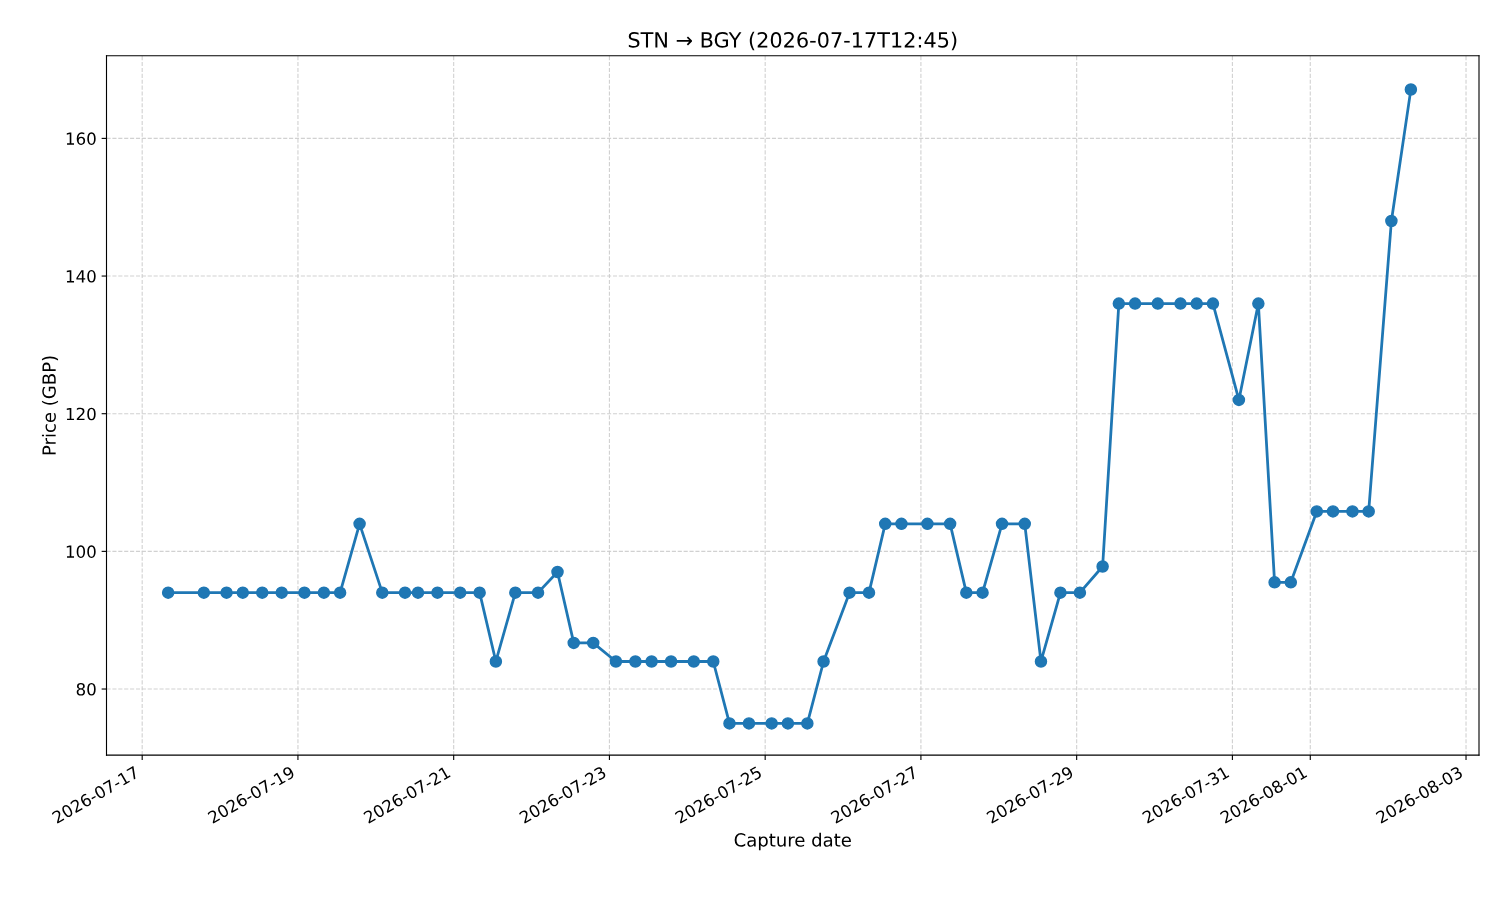 This screenshot has height=900, width=1500. I want to click on x-axis-title: Capture date, so click(792, 841).